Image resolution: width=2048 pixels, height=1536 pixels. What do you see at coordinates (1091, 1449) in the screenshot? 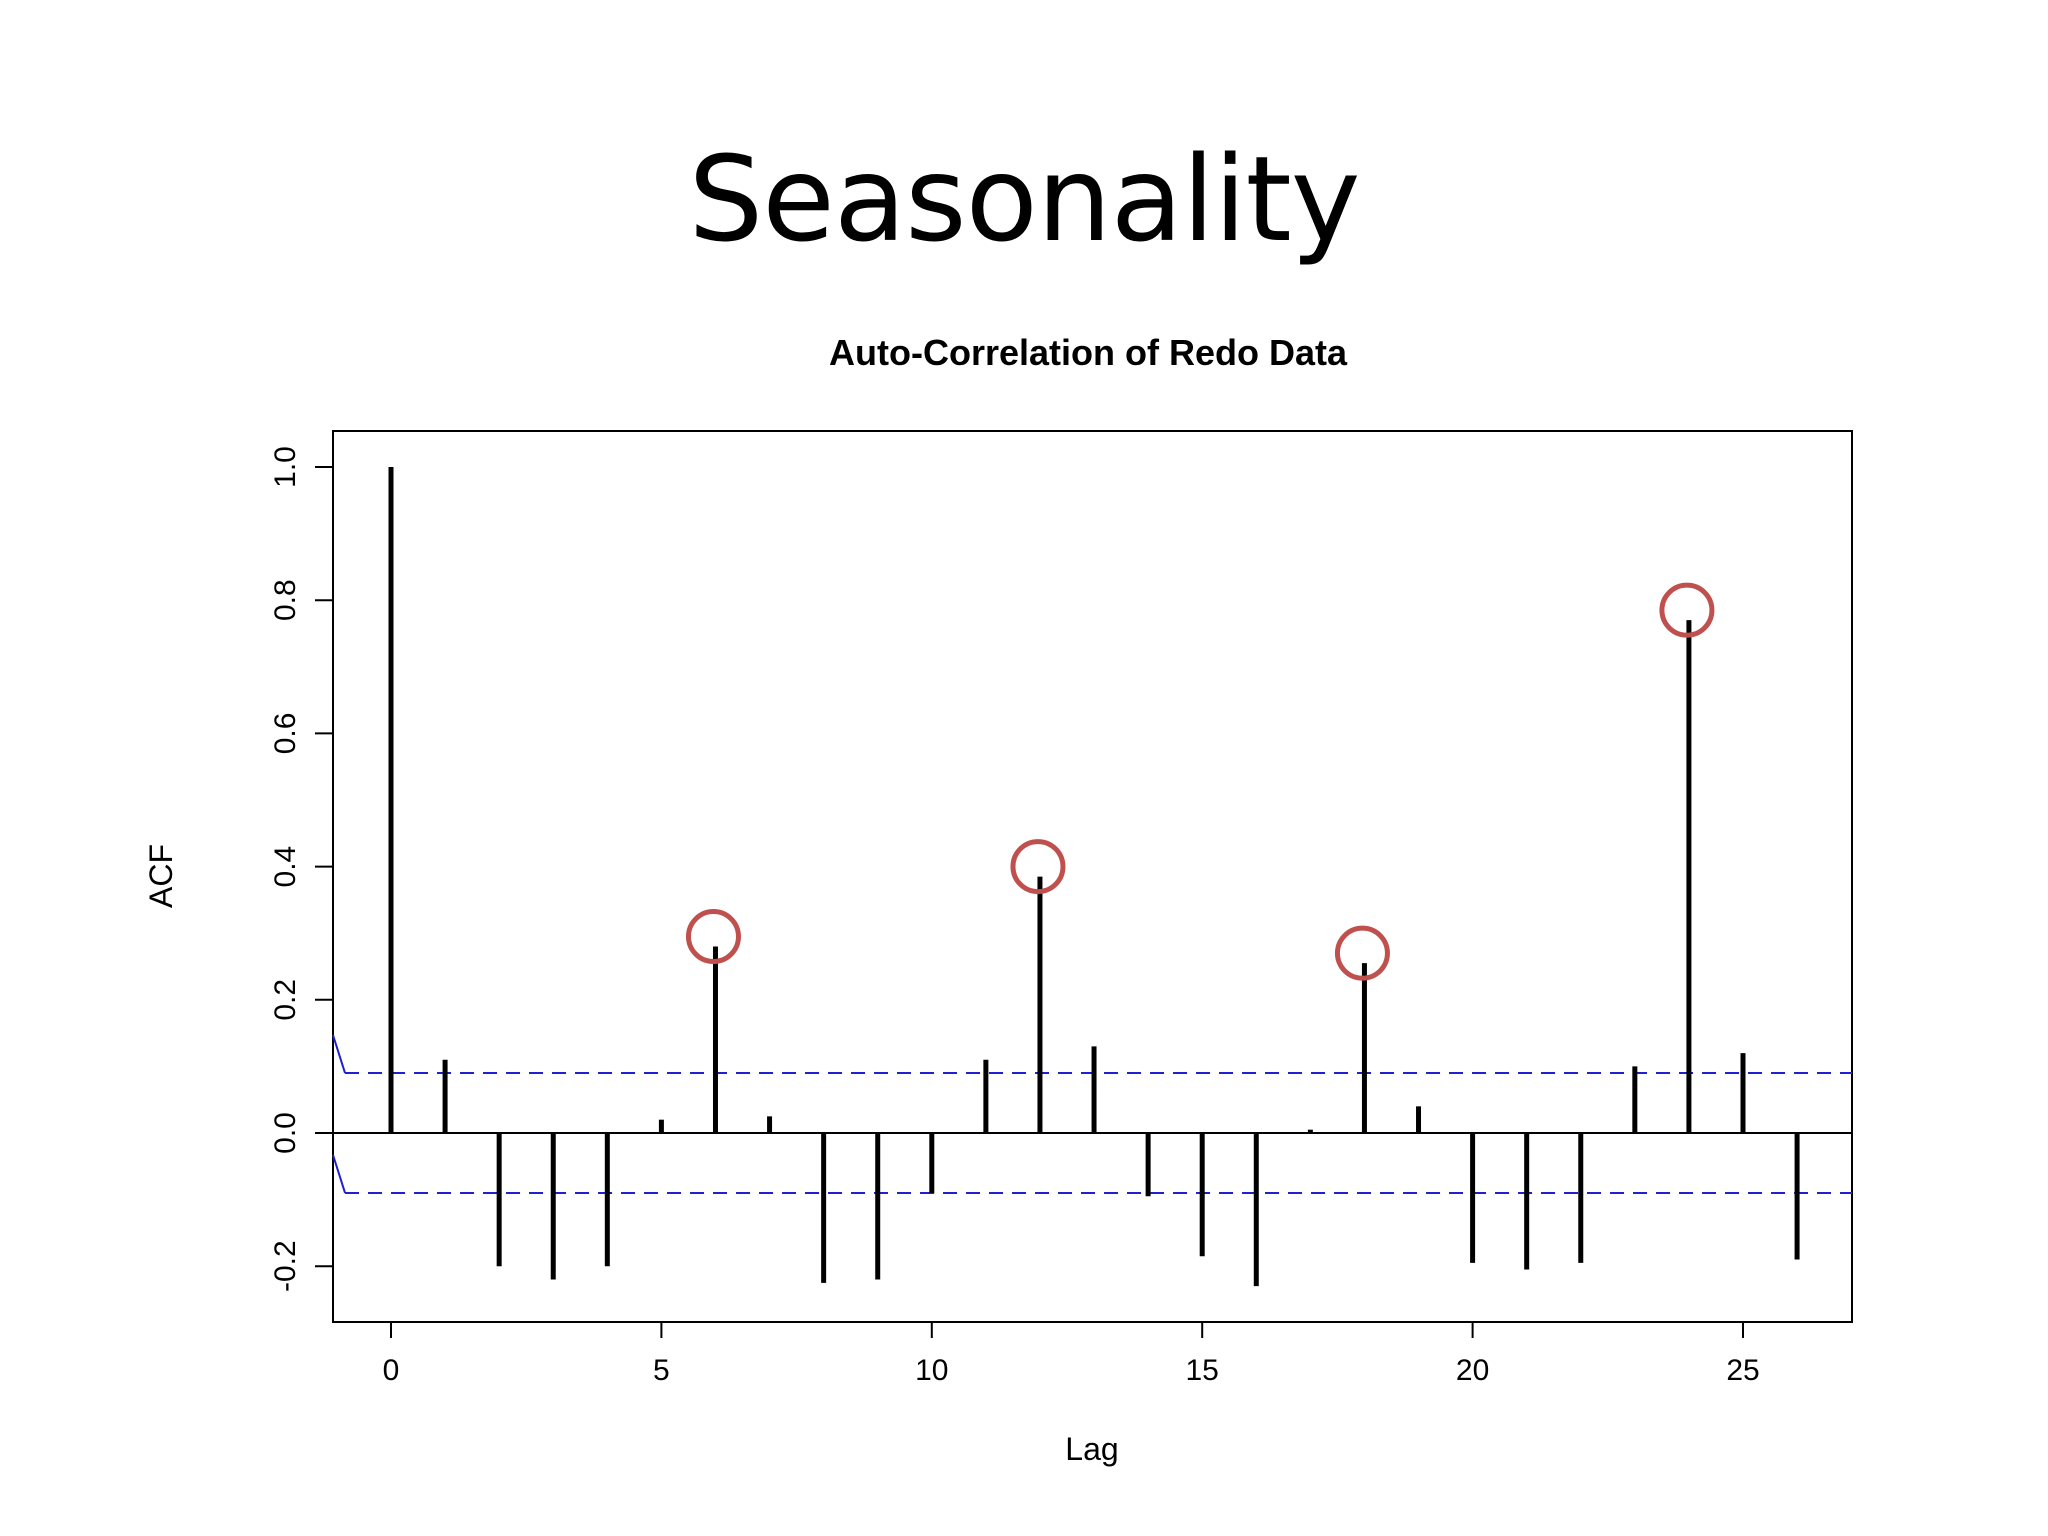
I see `x-axis-label: Lag` at bounding box center [1091, 1449].